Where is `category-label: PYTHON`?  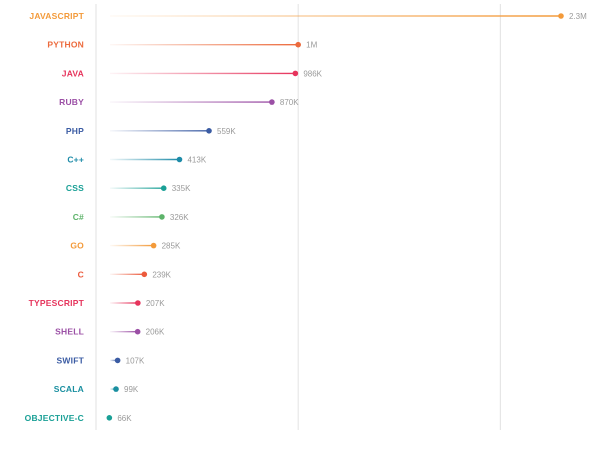 category-label: PYTHON is located at coordinates (65, 45).